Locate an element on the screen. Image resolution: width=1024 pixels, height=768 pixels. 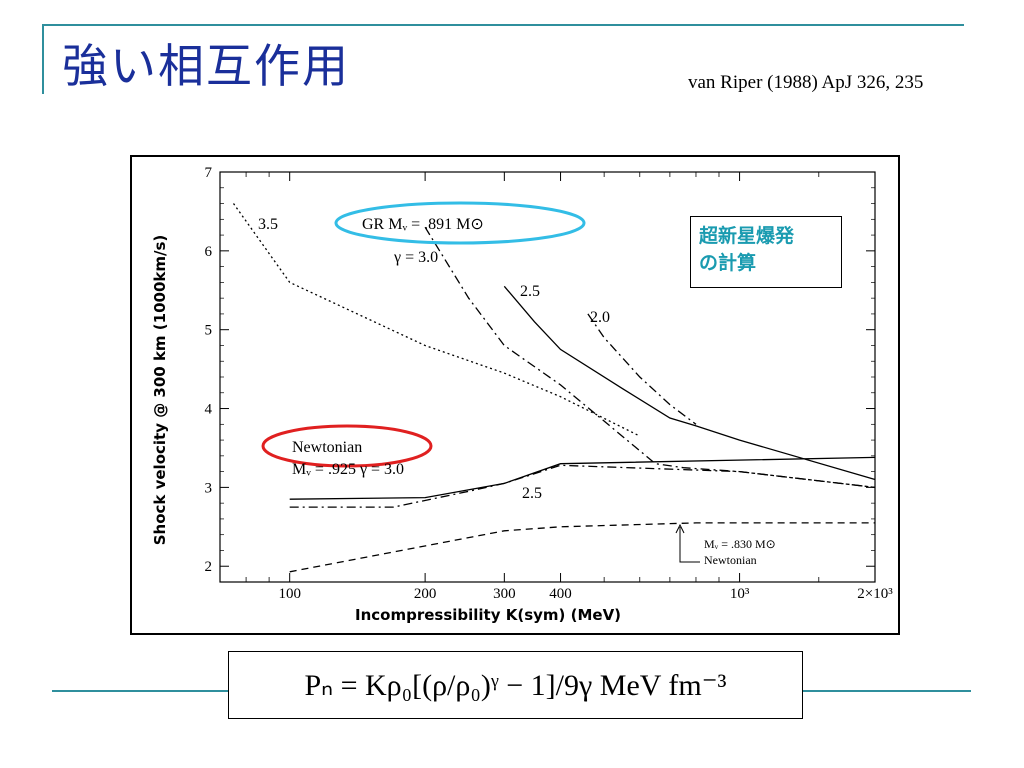
label-2-5-newtonian: 2.5 is located at coordinates (532, 493).